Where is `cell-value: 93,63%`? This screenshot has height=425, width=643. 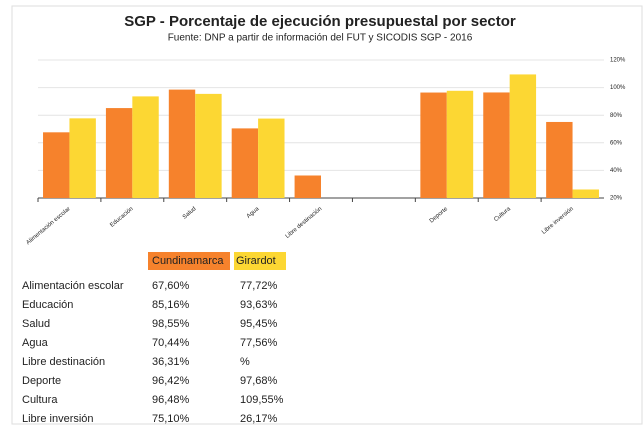 cell-value: 93,63% is located at coordinates (259, 305).